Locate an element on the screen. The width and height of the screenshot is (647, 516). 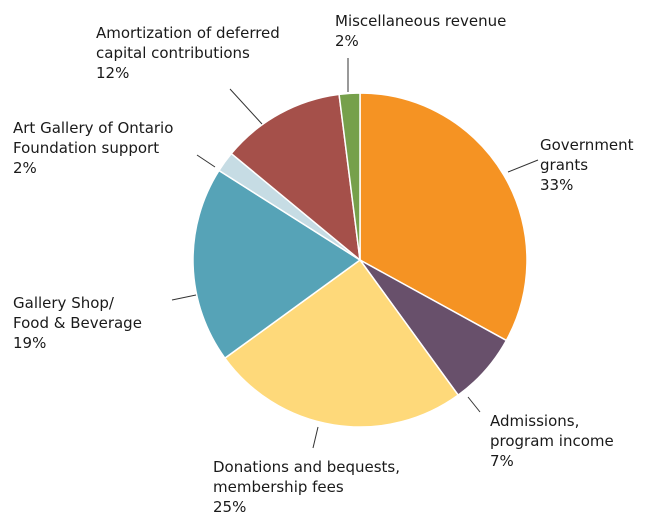
slice-label-line: grants is located at coordinates (564, 165).